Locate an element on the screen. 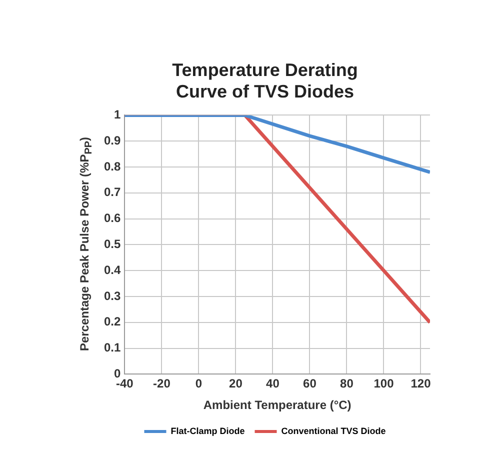 The width and height of the screenshot is (478, 456). y-tick-label: 0.6 is located at coordinates (112, 218).